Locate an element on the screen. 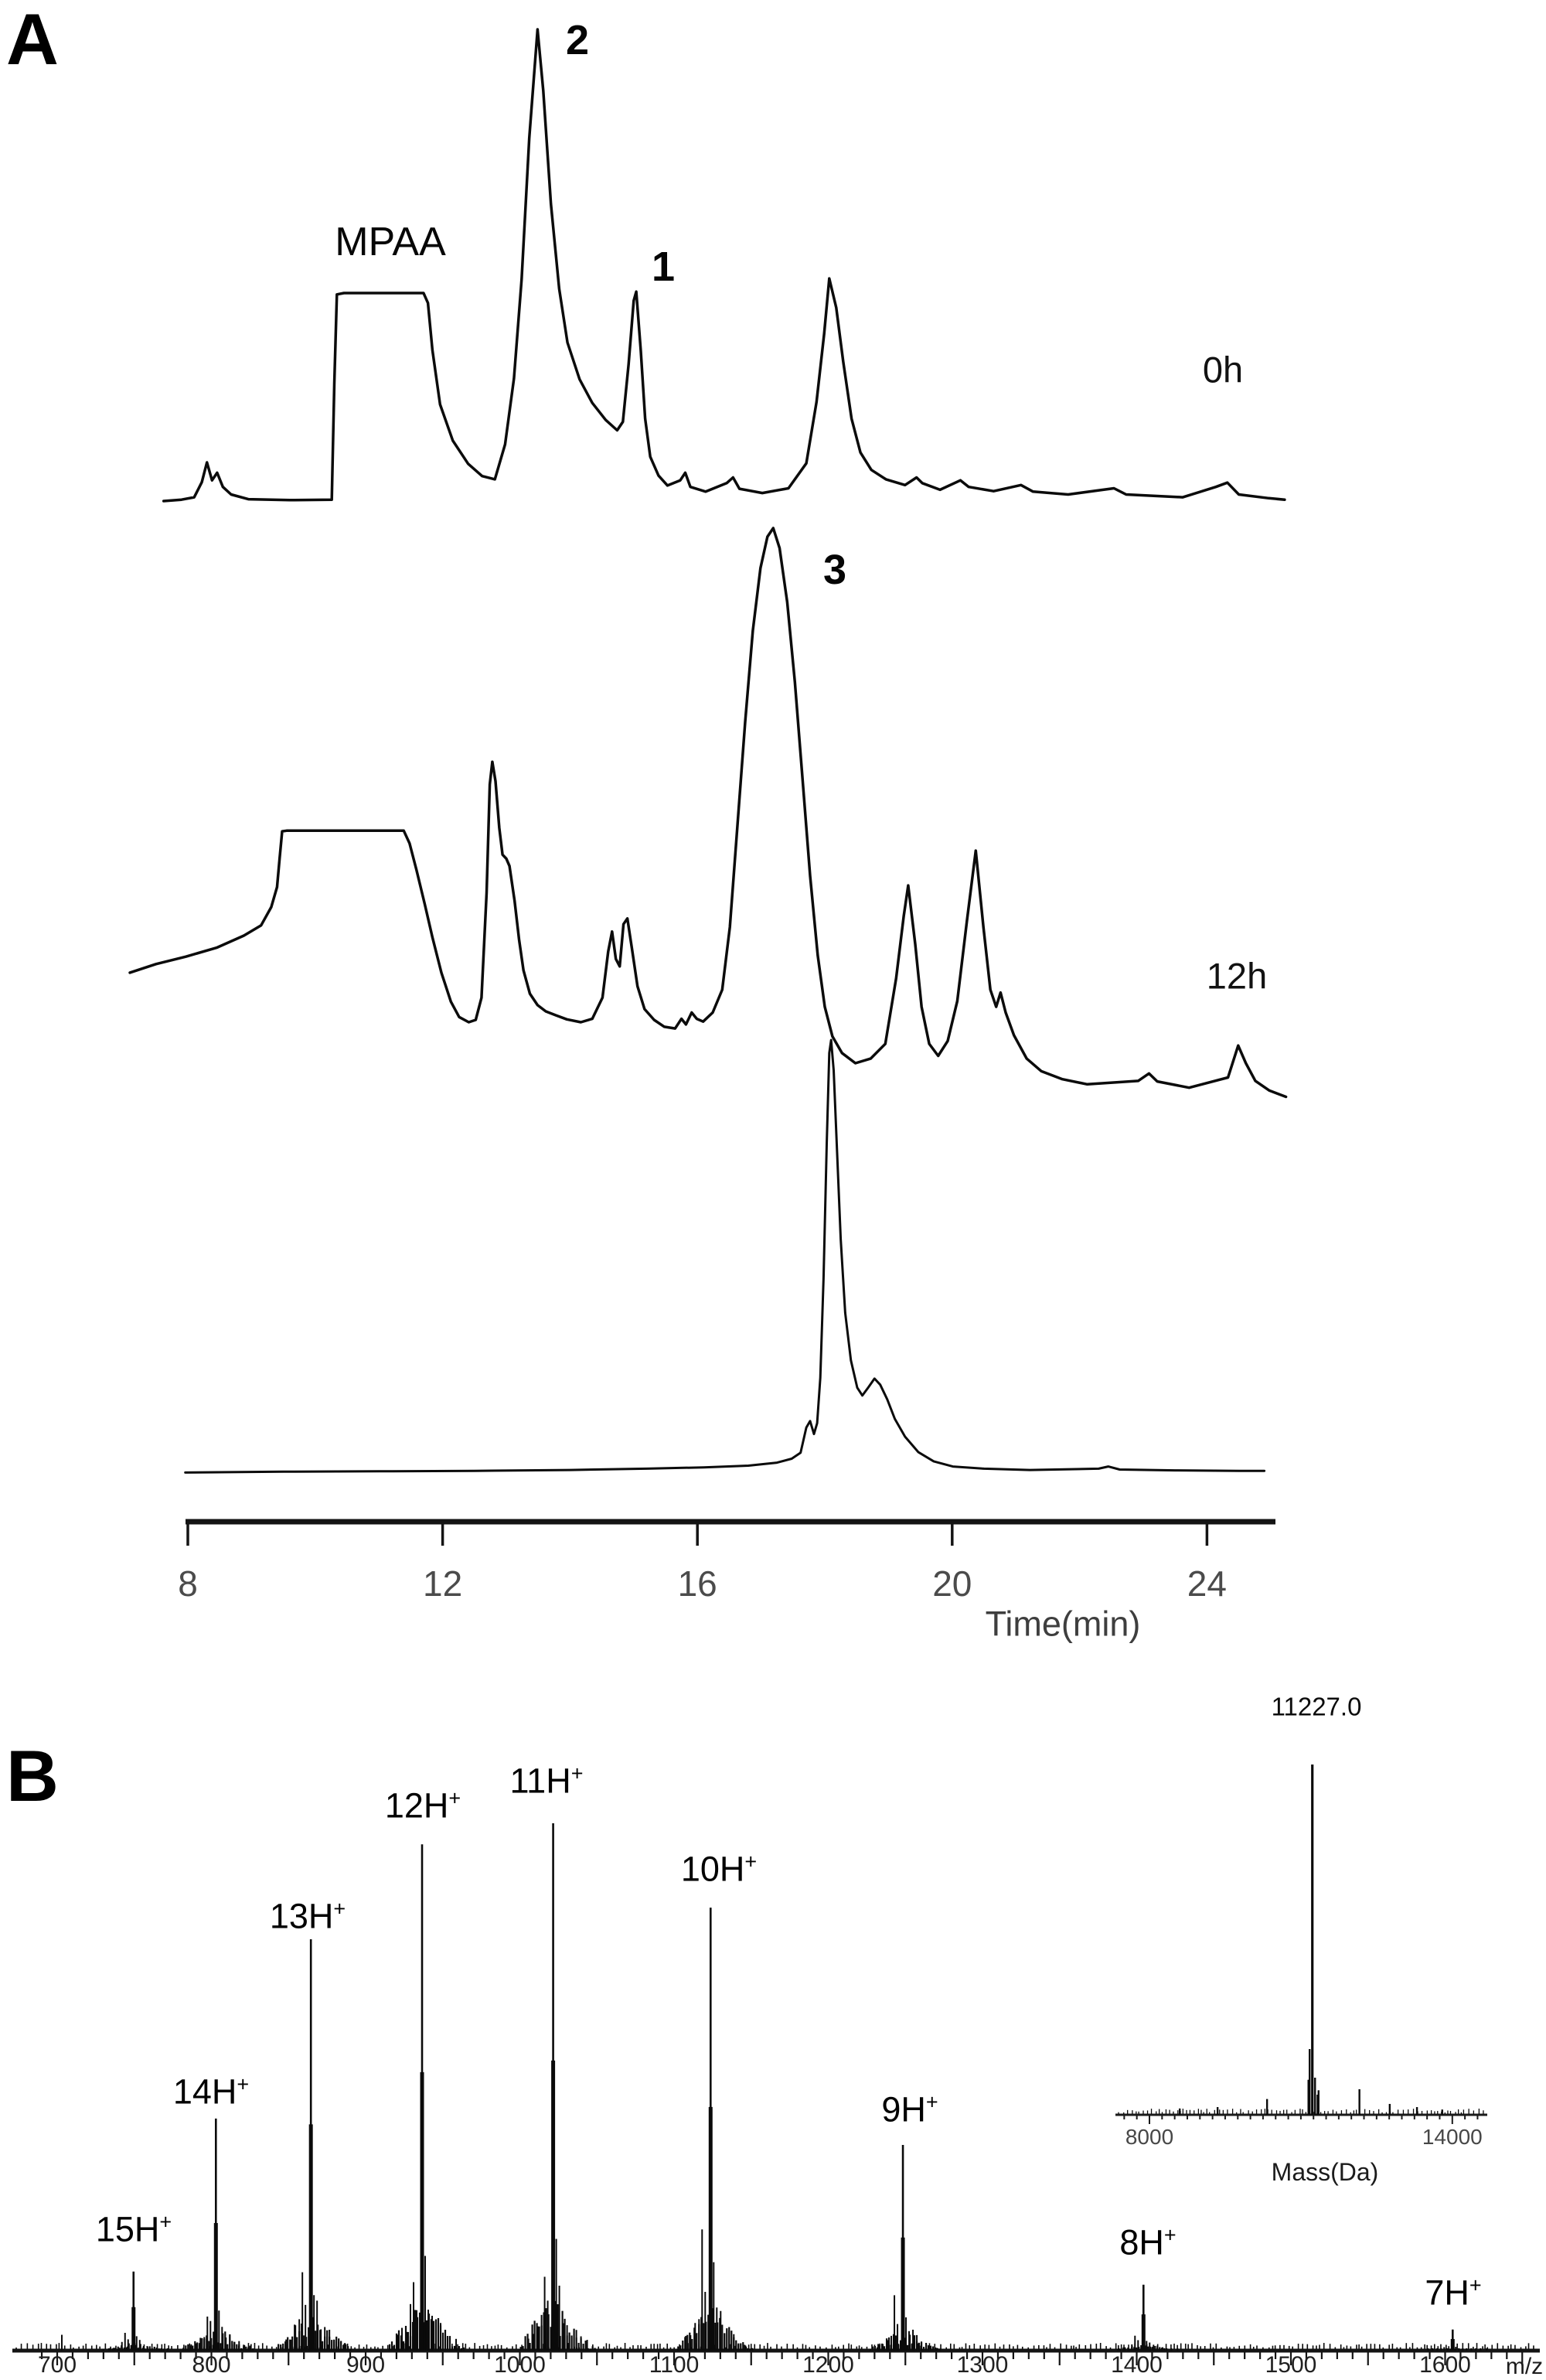 The width and height of the screenshot is (1546, 2380). mz-axis-title: m/z is located at coordinates (1524, 2366).